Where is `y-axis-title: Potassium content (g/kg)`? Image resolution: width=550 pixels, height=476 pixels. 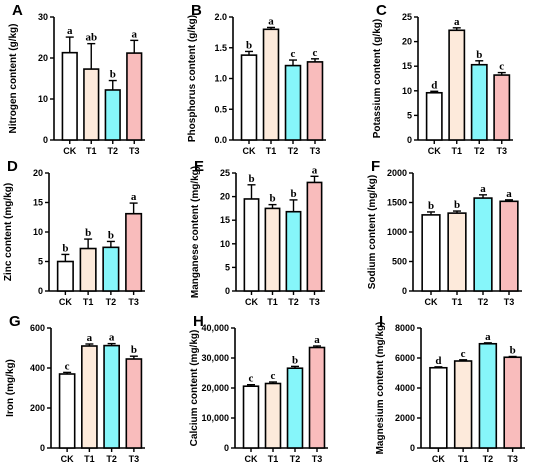 y-axis-title: Potassium content (g/kg) is located at coordinates (377, 78).